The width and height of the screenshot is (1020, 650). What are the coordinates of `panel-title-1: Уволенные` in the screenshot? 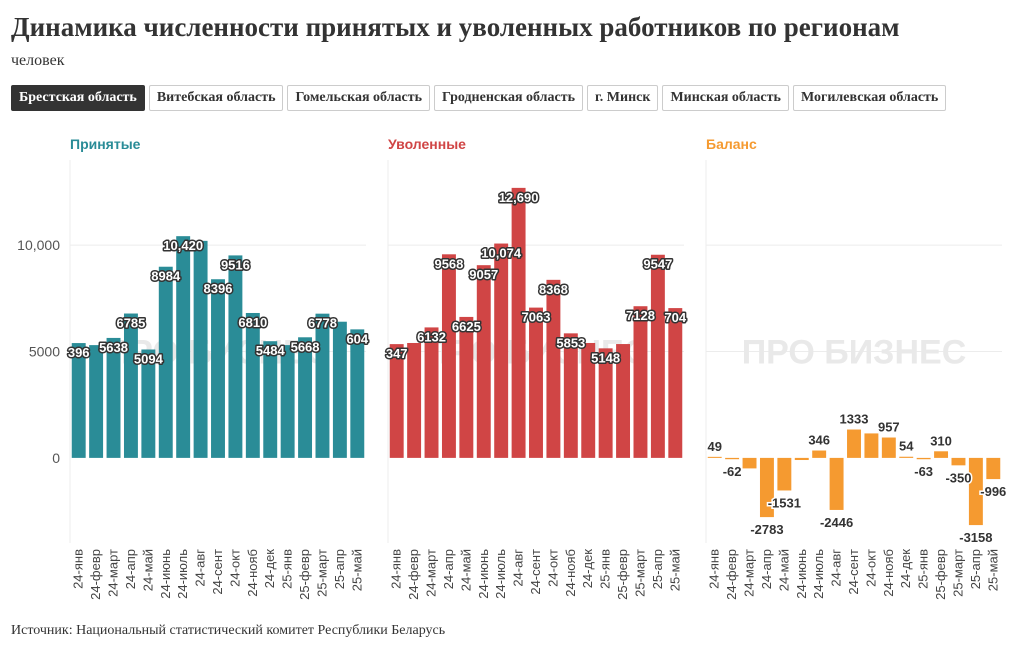 It's located at (427, 144).